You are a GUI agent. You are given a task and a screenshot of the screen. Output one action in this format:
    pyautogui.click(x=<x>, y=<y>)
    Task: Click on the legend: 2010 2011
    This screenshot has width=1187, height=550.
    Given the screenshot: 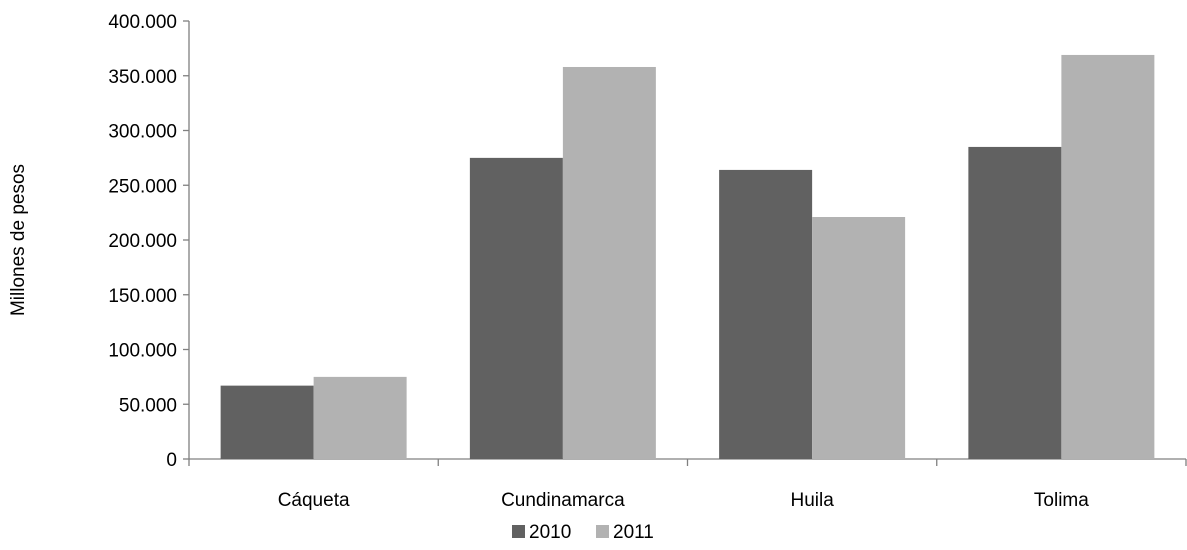 What is the action you would take?
    pyautogui.click(x=583, y=532)
    